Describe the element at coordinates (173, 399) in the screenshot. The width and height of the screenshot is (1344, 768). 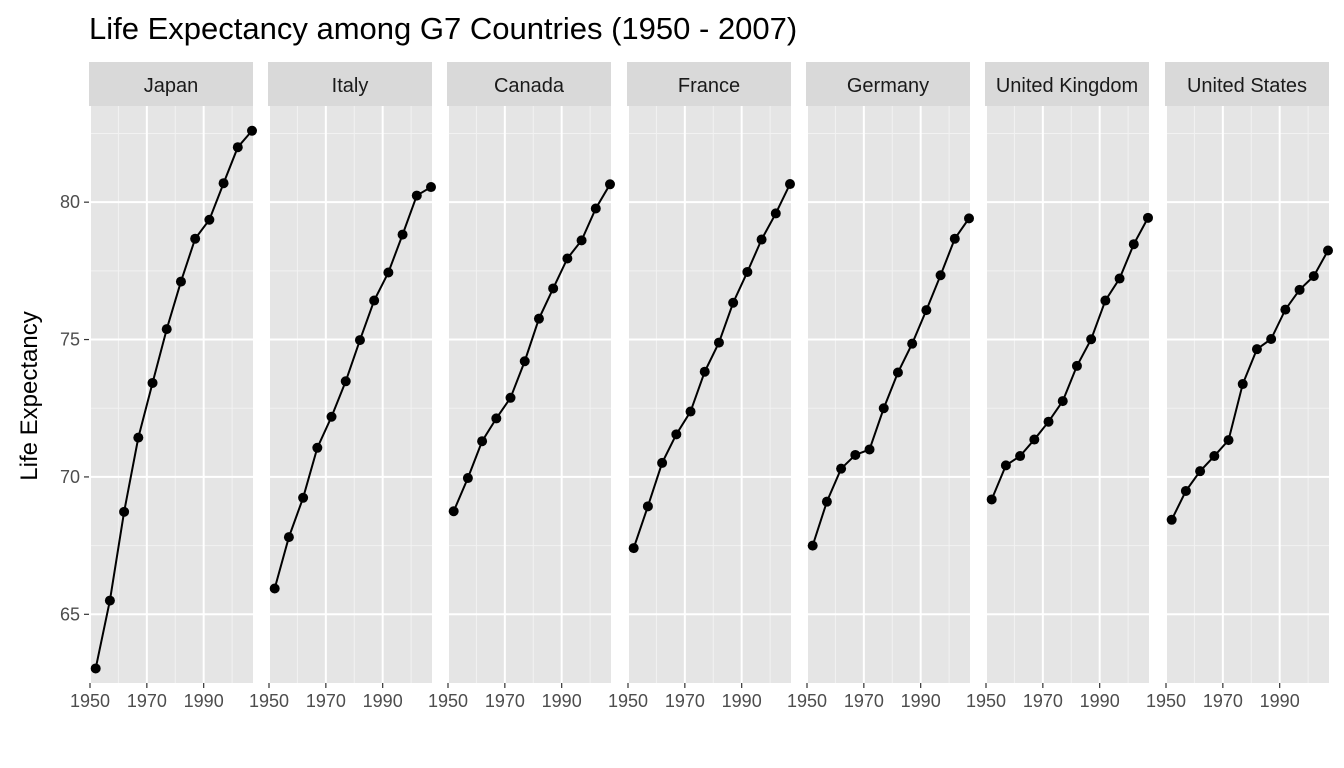
I see `series-line-japan` at that location.